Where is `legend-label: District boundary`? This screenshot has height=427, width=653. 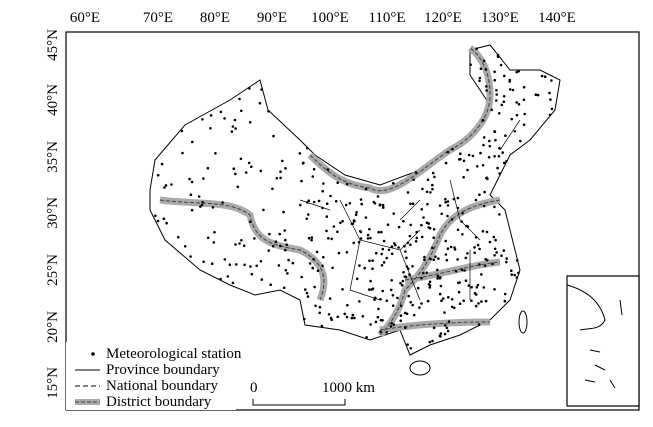
legend-label: District boundary is located at coordinates (159, 402).